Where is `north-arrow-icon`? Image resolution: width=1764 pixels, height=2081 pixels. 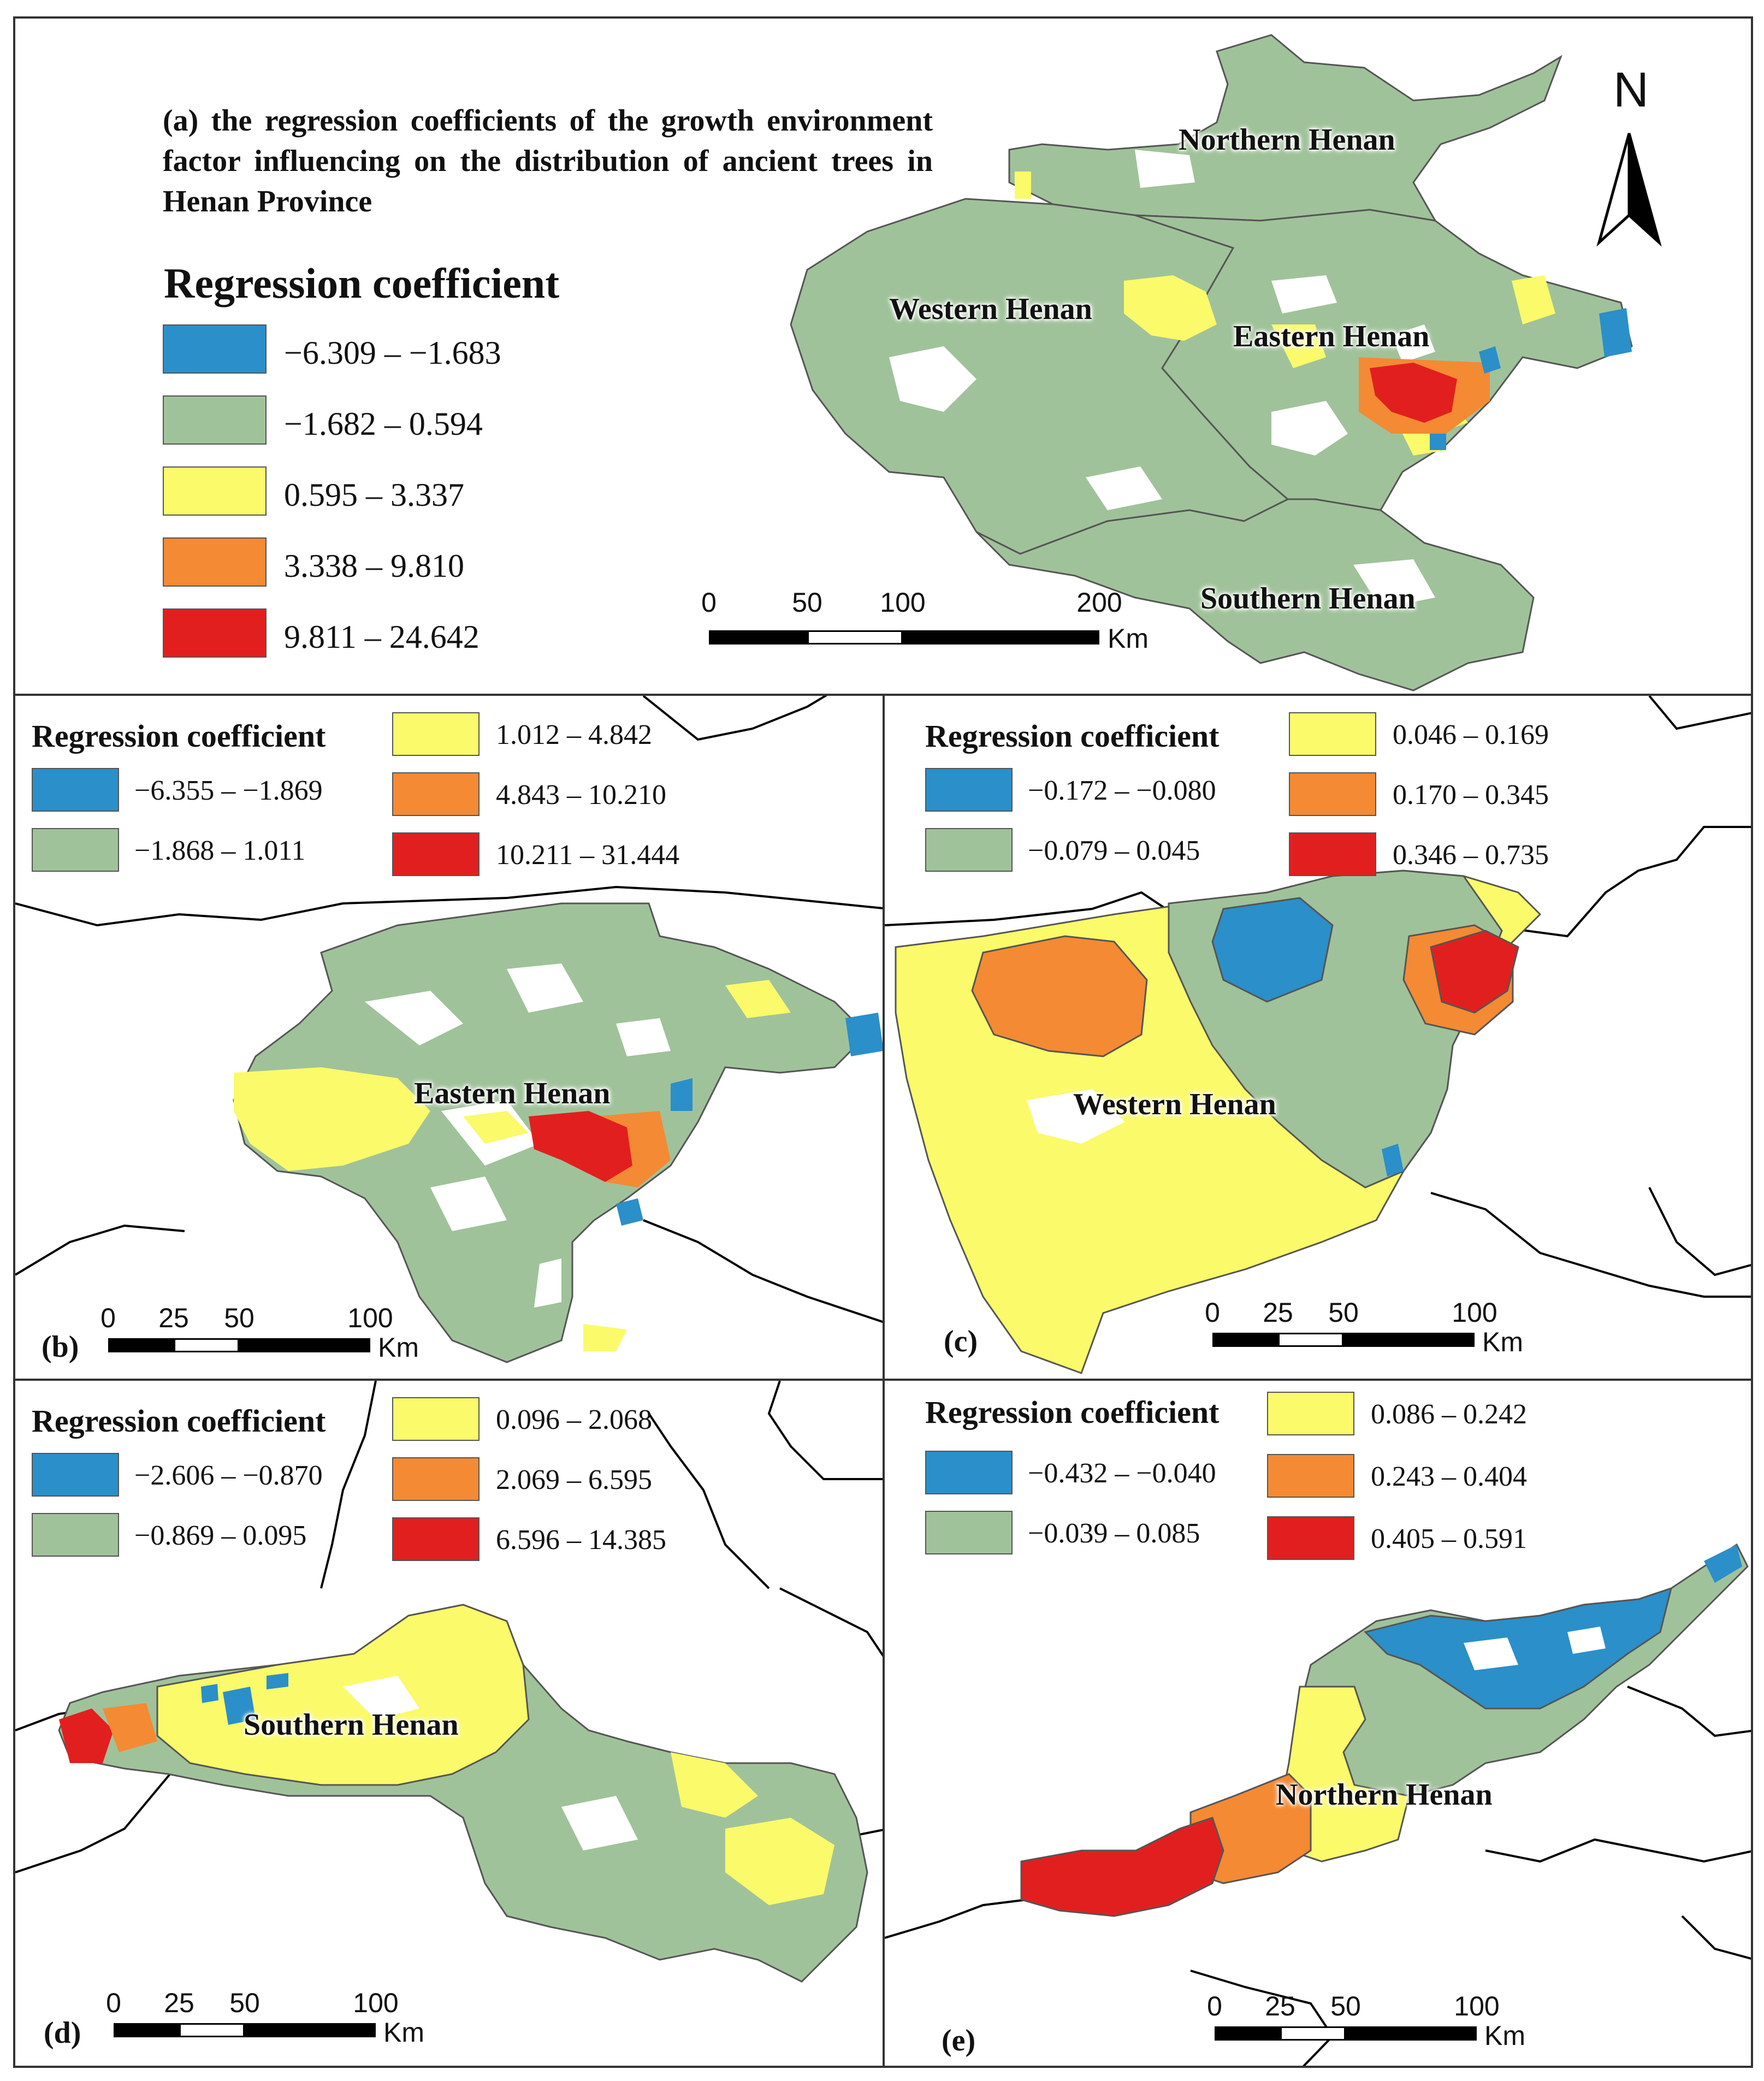 north-arrow-icon is located at coordinates (1629, 190).